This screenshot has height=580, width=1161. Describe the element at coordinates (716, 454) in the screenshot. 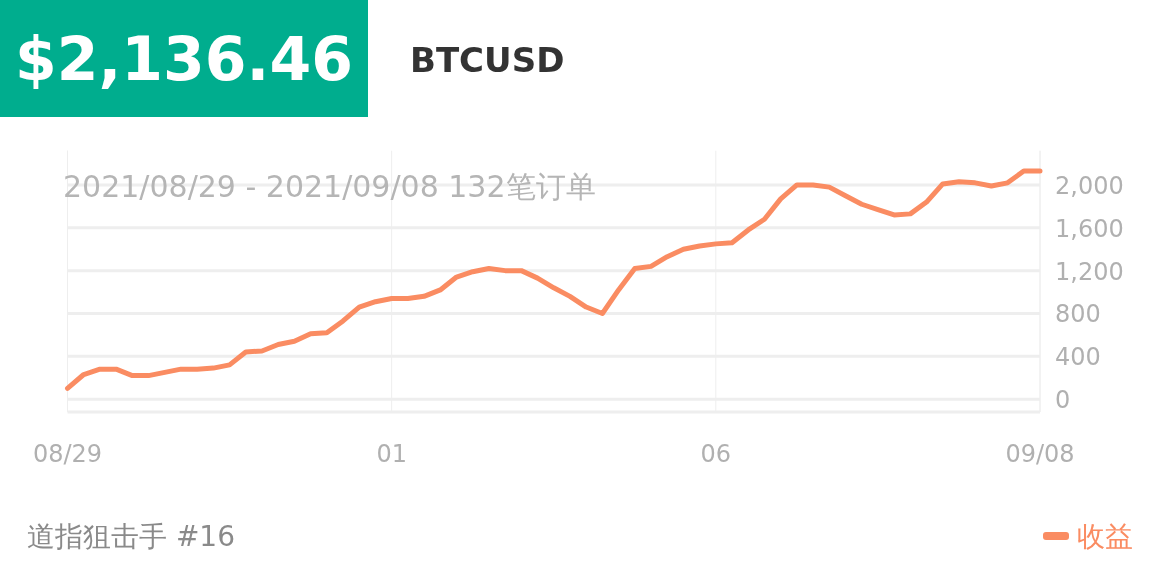

I see `x-tick-label: 06` at that location.